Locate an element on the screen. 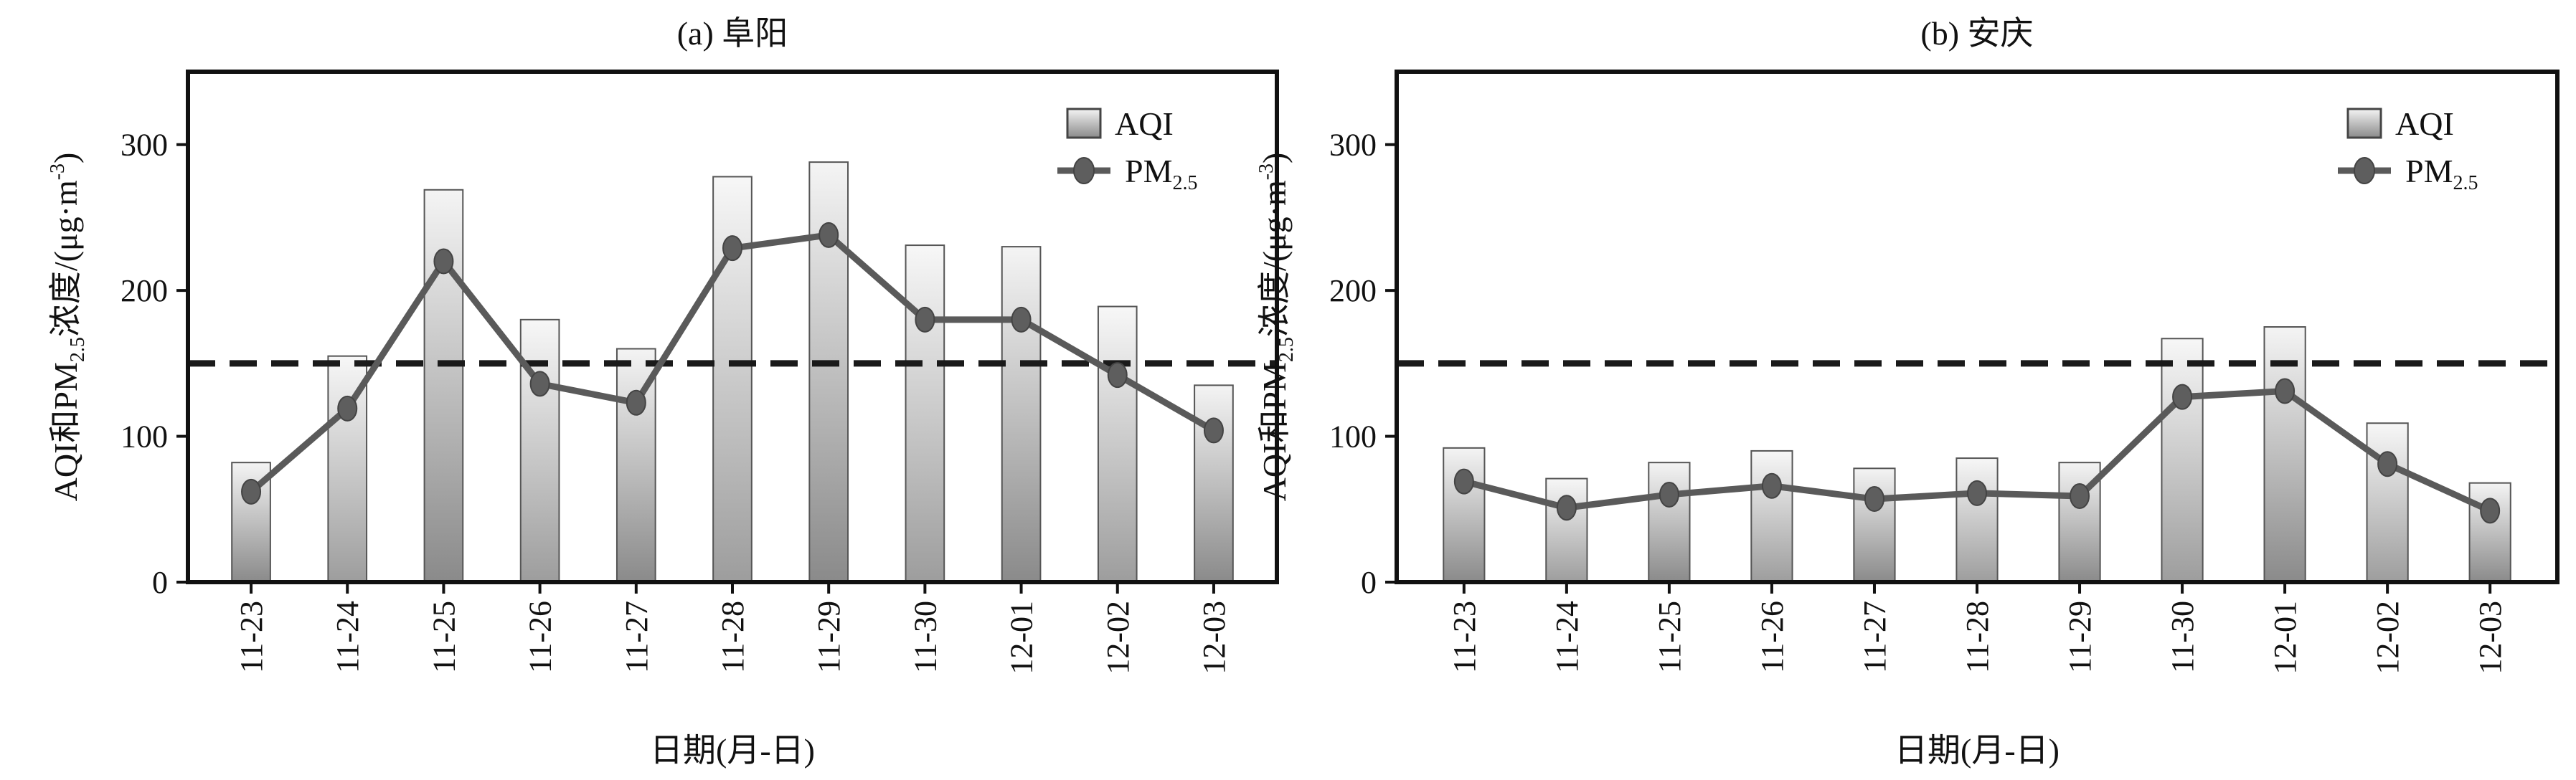 The image size is (2576, 780). chart-title: (a) 阜阳 is located at coordinates (732, 33).